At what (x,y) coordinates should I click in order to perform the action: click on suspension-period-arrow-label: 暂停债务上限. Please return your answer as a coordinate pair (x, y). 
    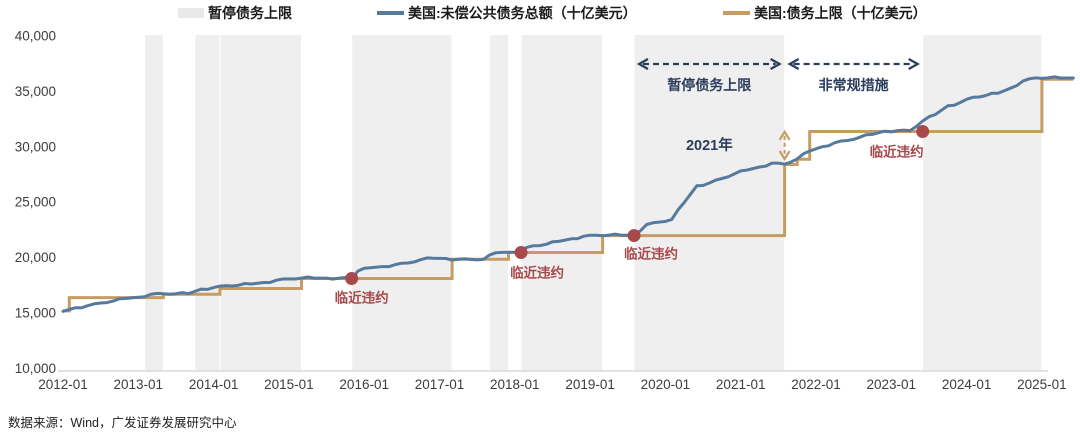
    Looking at the image, I should click on (709, 85).